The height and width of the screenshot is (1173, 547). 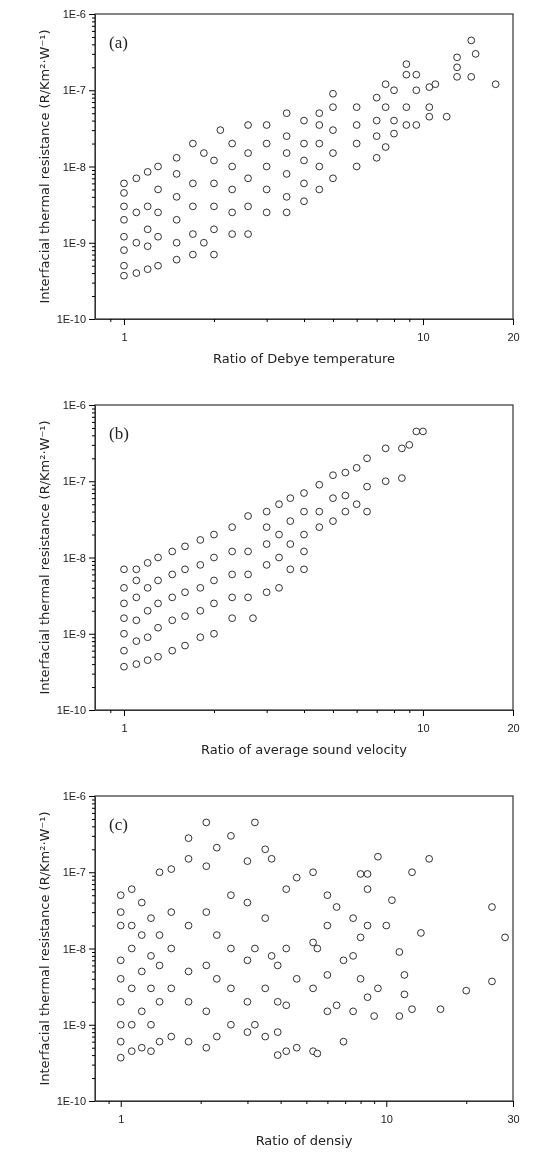 What do you see at coordinates (118, 42) in the screenshot?
I see `annotation: (a)` at bounding box center [118, 42].